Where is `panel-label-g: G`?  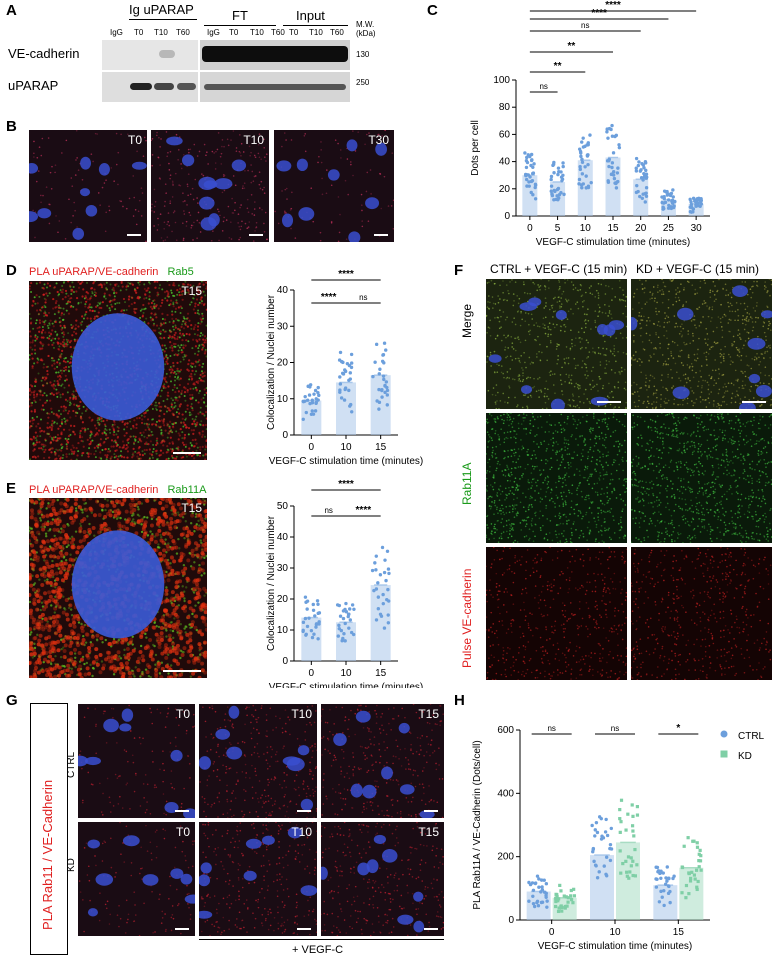 panel-label-g: G is located at coordinates (12, 700).